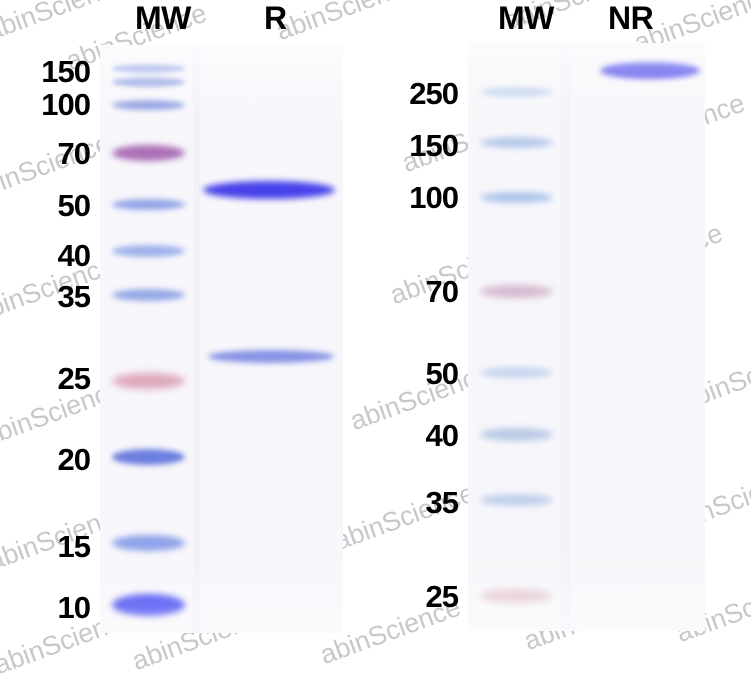  What do you see at coordinates (275, 18) in the screenshot?
I see `sample-lane-header: R` at bounding box center [275, 18].